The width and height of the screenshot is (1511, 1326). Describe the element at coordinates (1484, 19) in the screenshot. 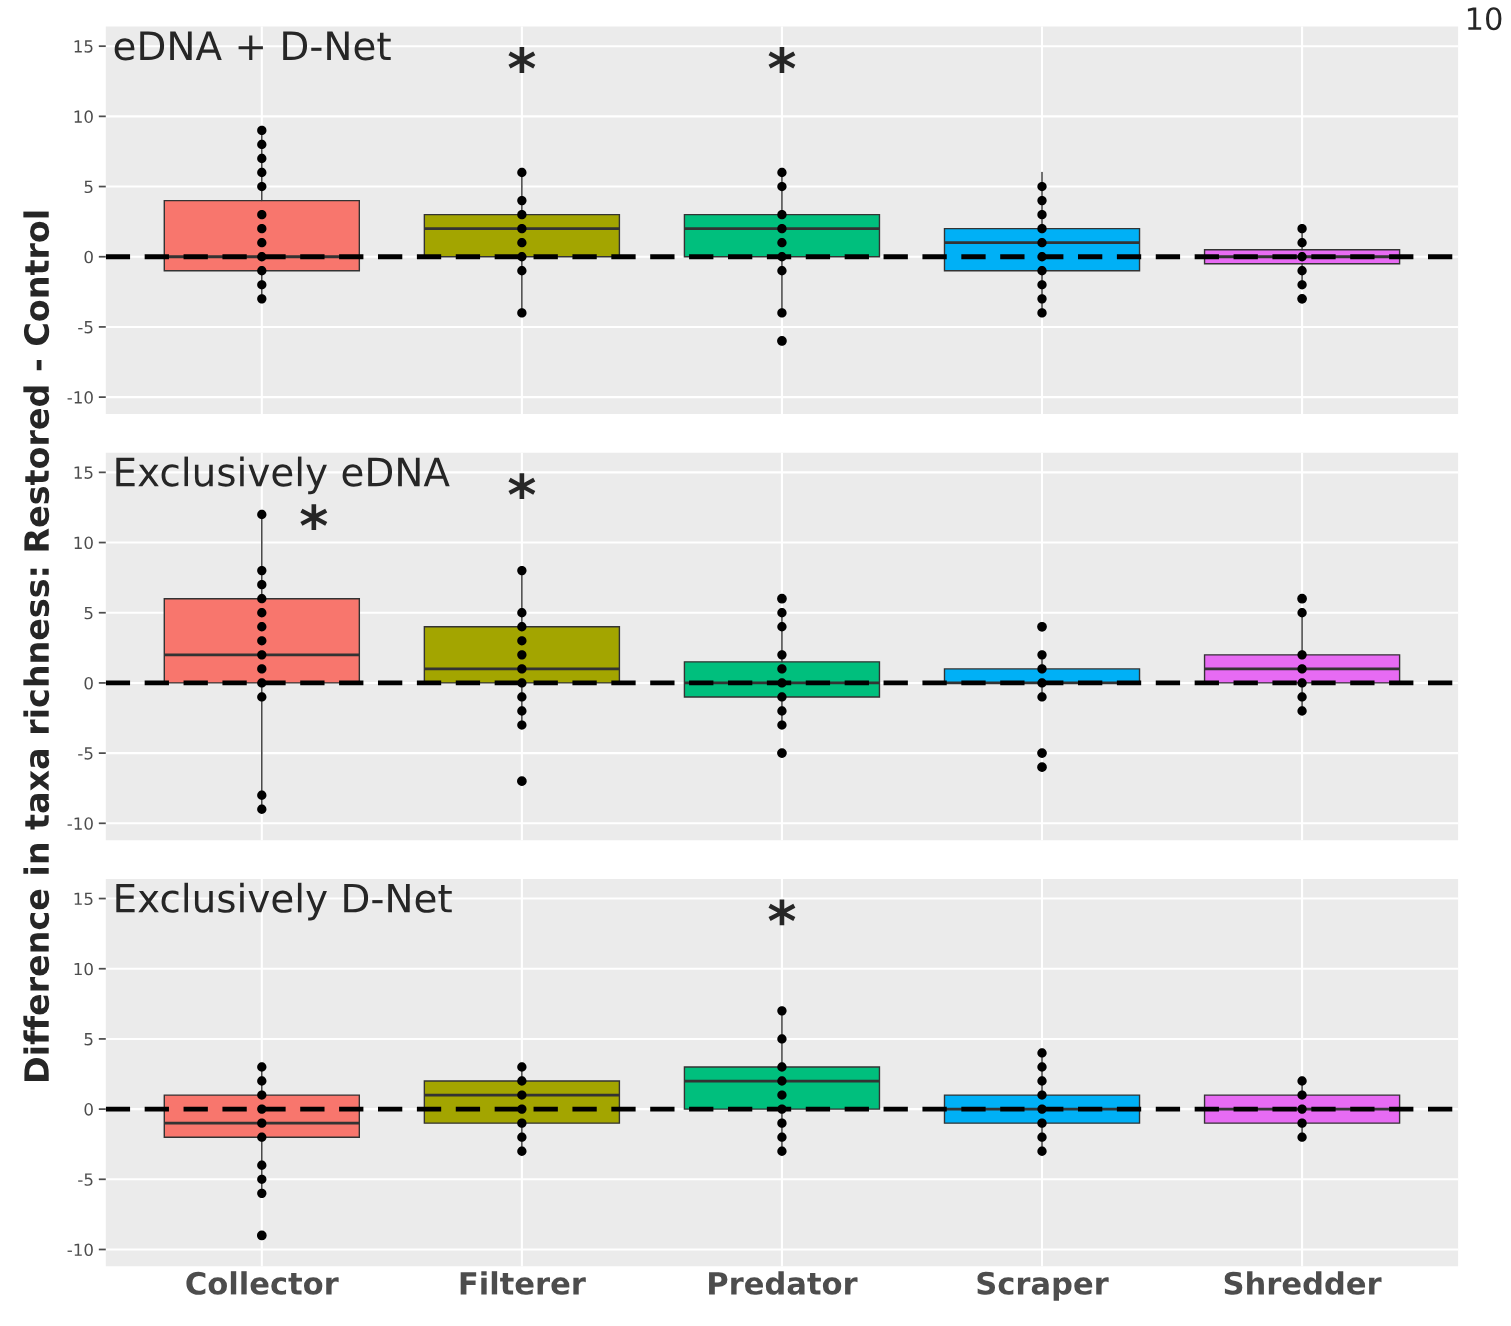

I see `text: 10` at that location.